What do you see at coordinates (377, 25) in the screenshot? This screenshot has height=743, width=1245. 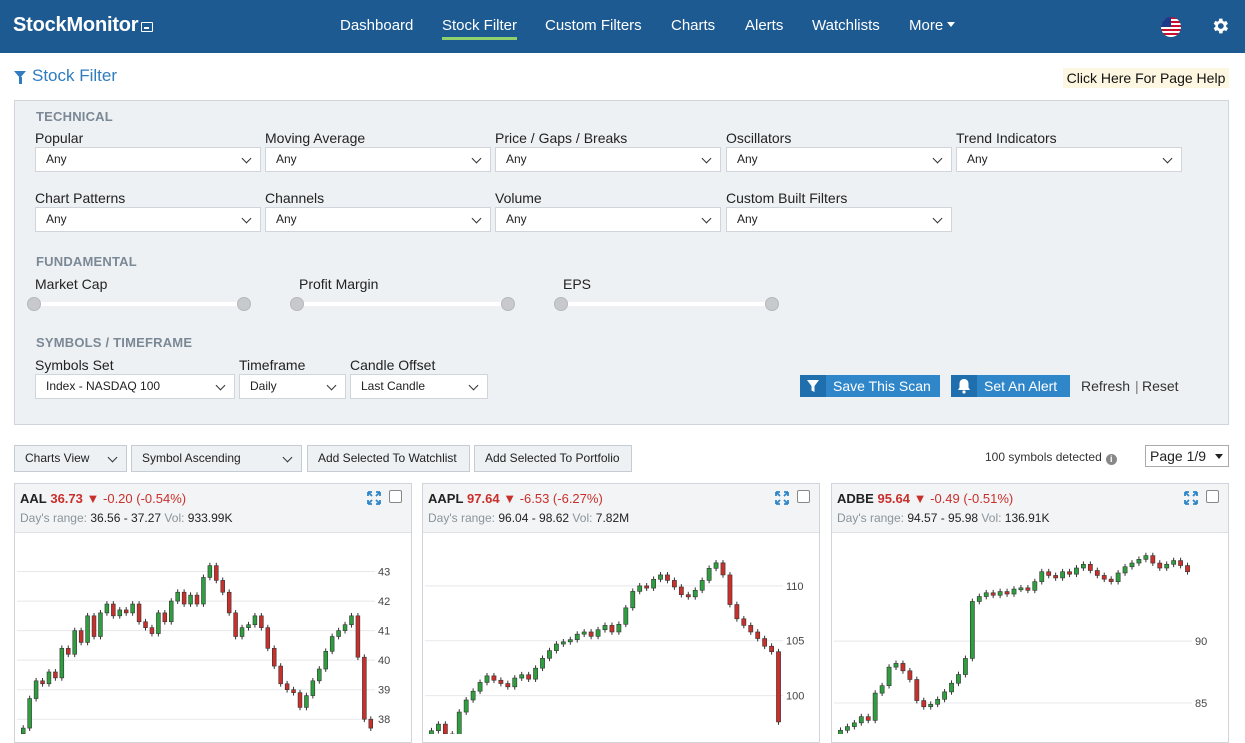 I see `nav-dashboard: Dashboard` at bounding box center [377, 25].